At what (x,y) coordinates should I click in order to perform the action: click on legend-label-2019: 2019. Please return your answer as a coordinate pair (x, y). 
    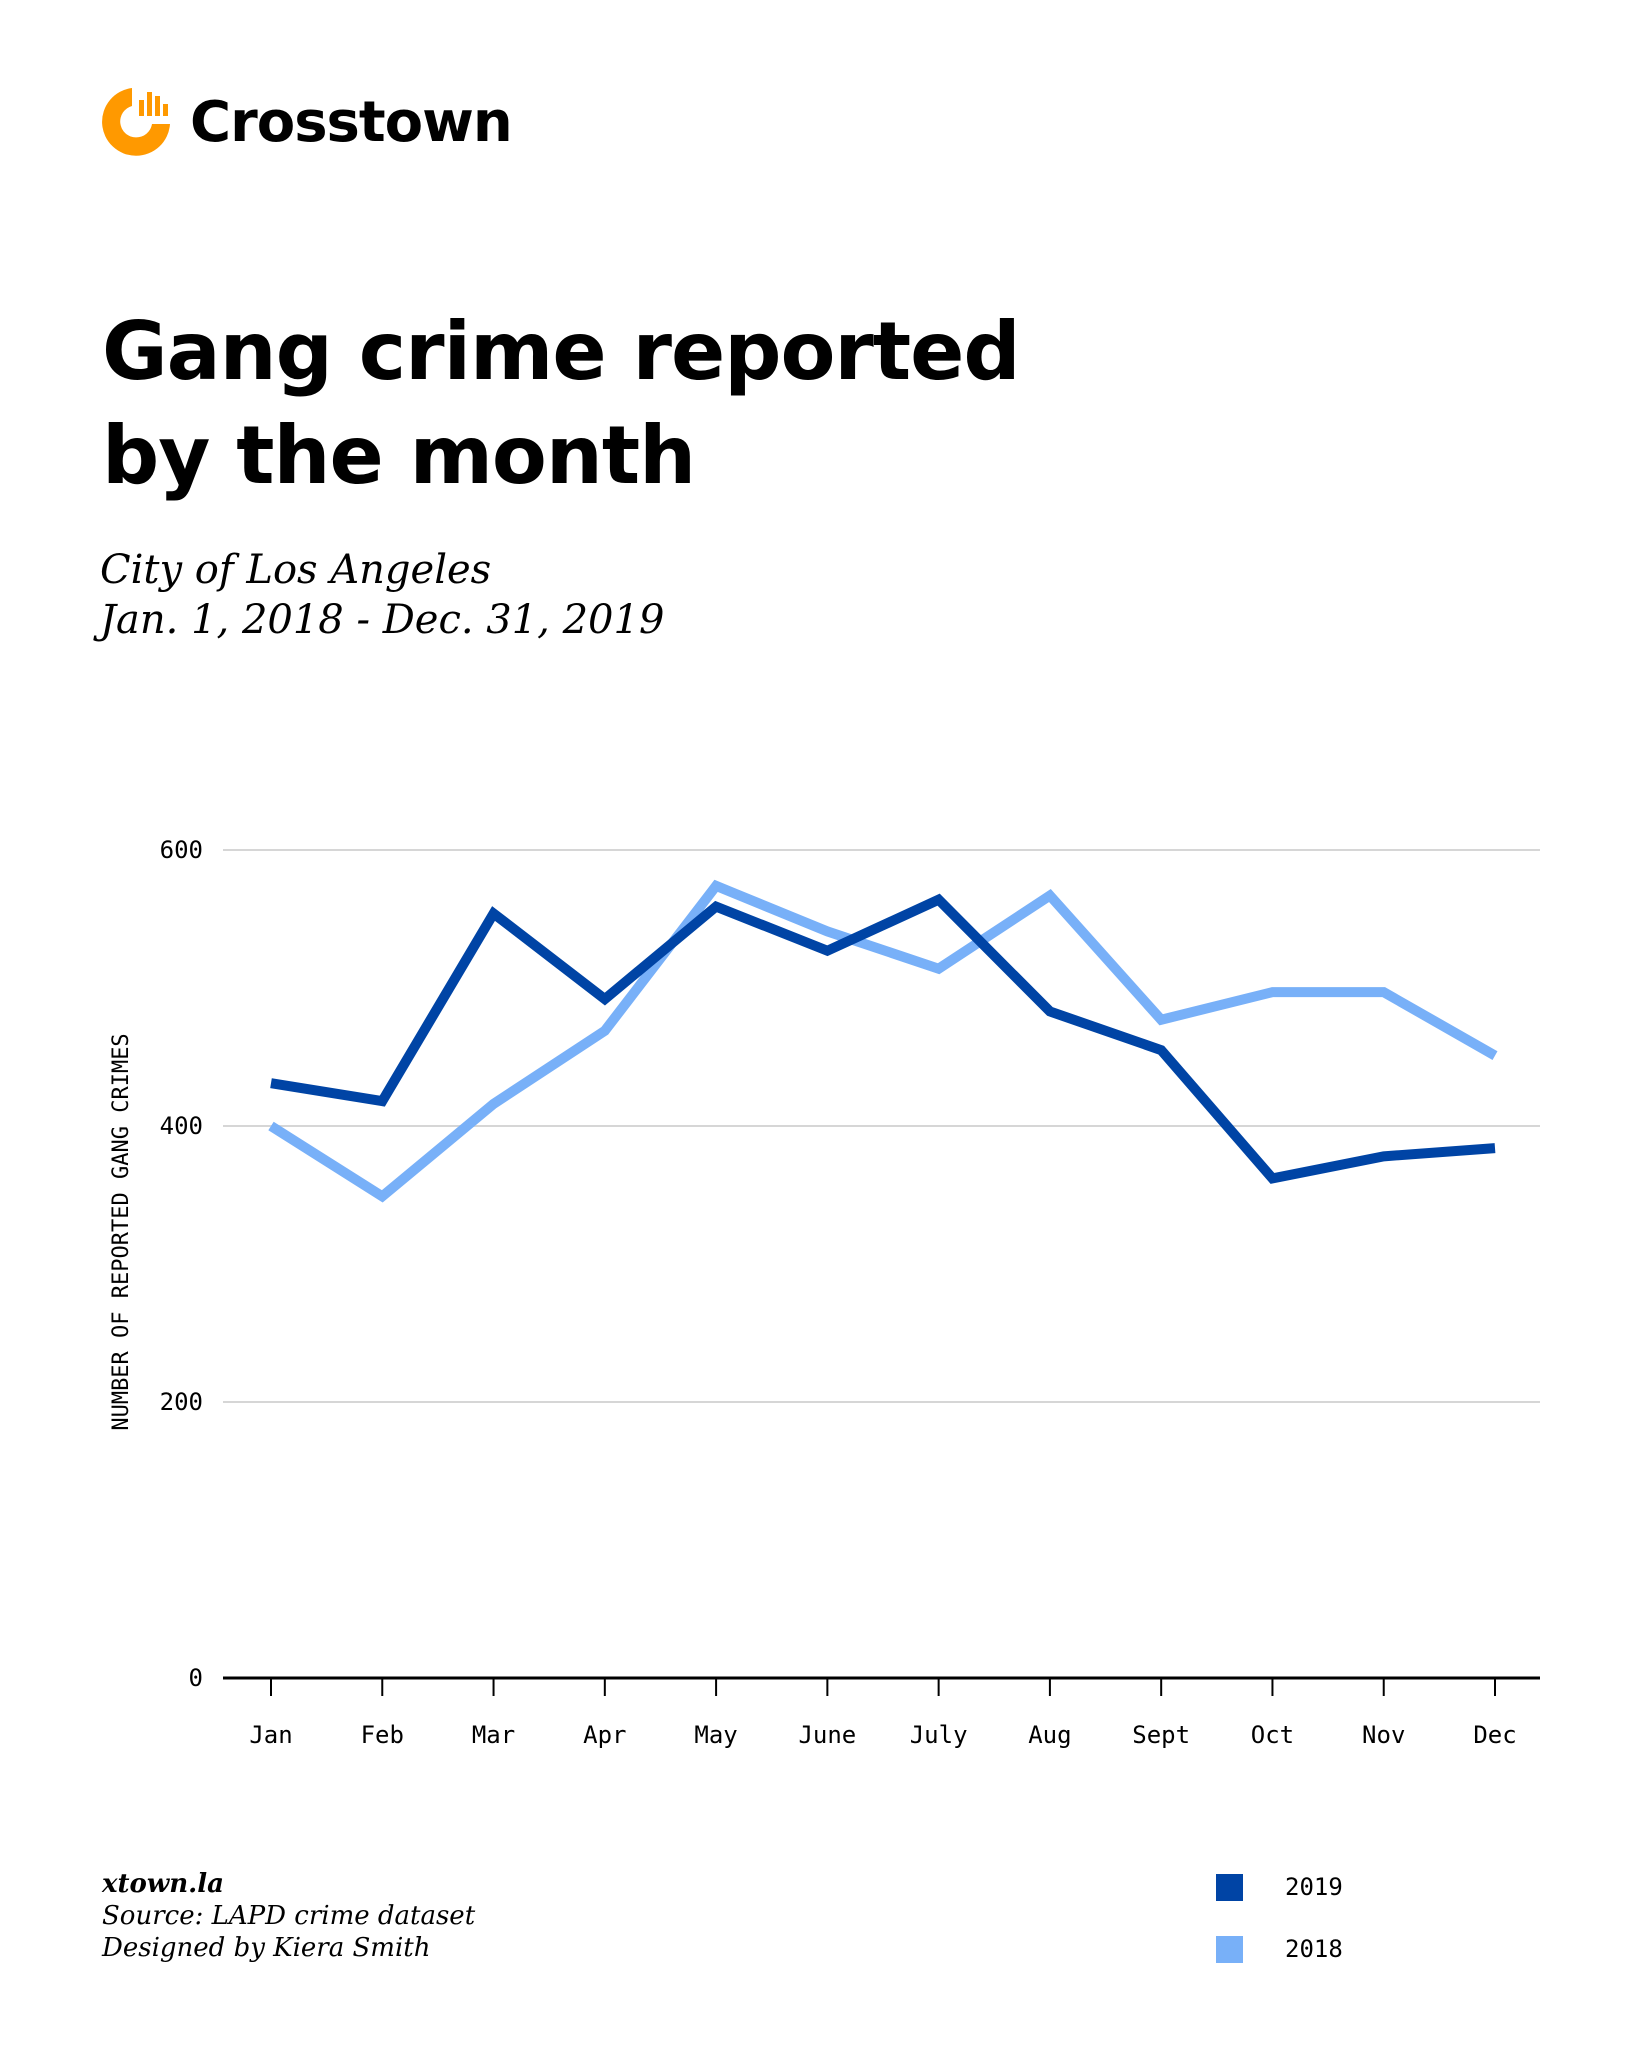
    Looking at the image, I should click on (1314, 1887).